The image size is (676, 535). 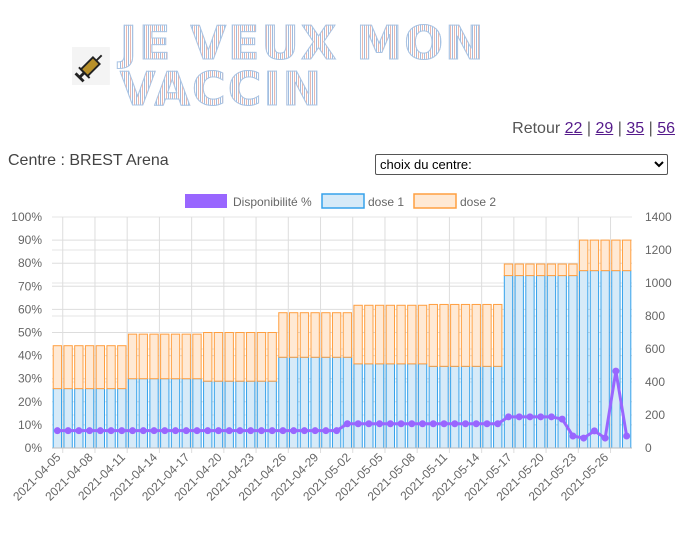 What do you see at coordinates (666, 128) in the screenshot?
I see `retour-link-56: 56` at bounding box center [666, 128].